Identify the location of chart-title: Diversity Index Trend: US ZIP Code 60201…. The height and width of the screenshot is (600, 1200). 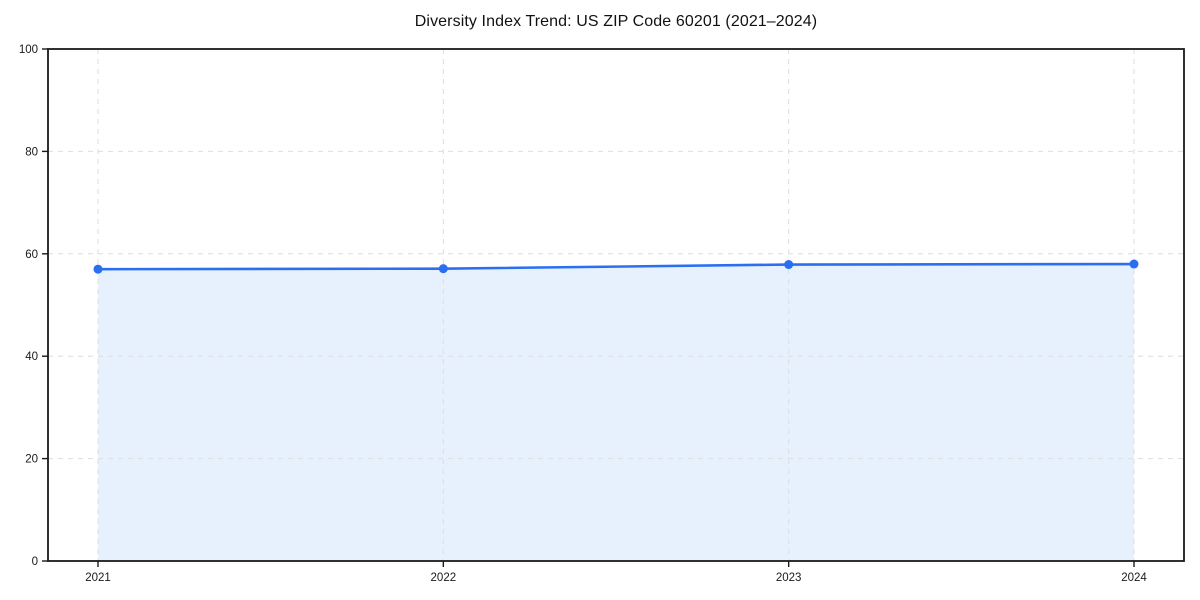
(616, 21).